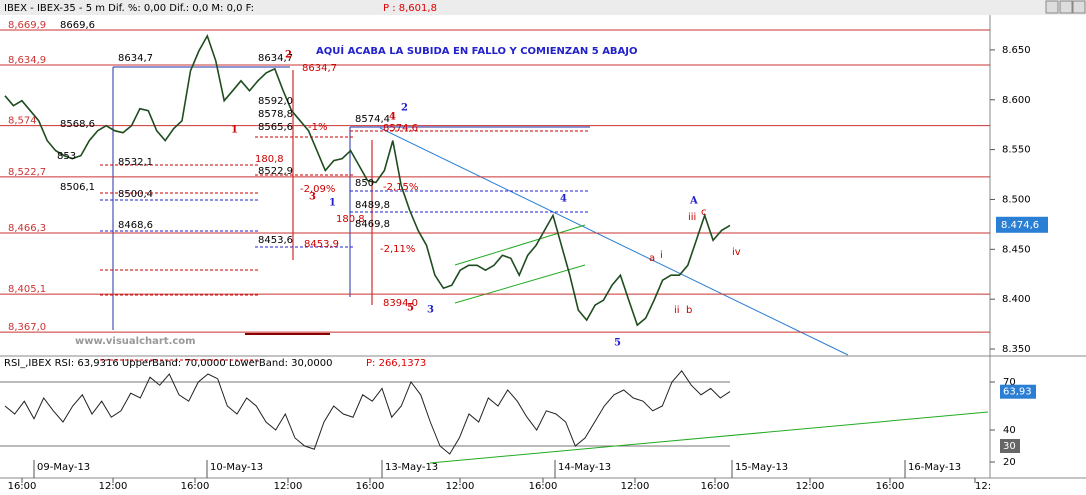 This screenshot has width=1086, height=495. I want to click on annotation: 8574,6, so click(400, 128).